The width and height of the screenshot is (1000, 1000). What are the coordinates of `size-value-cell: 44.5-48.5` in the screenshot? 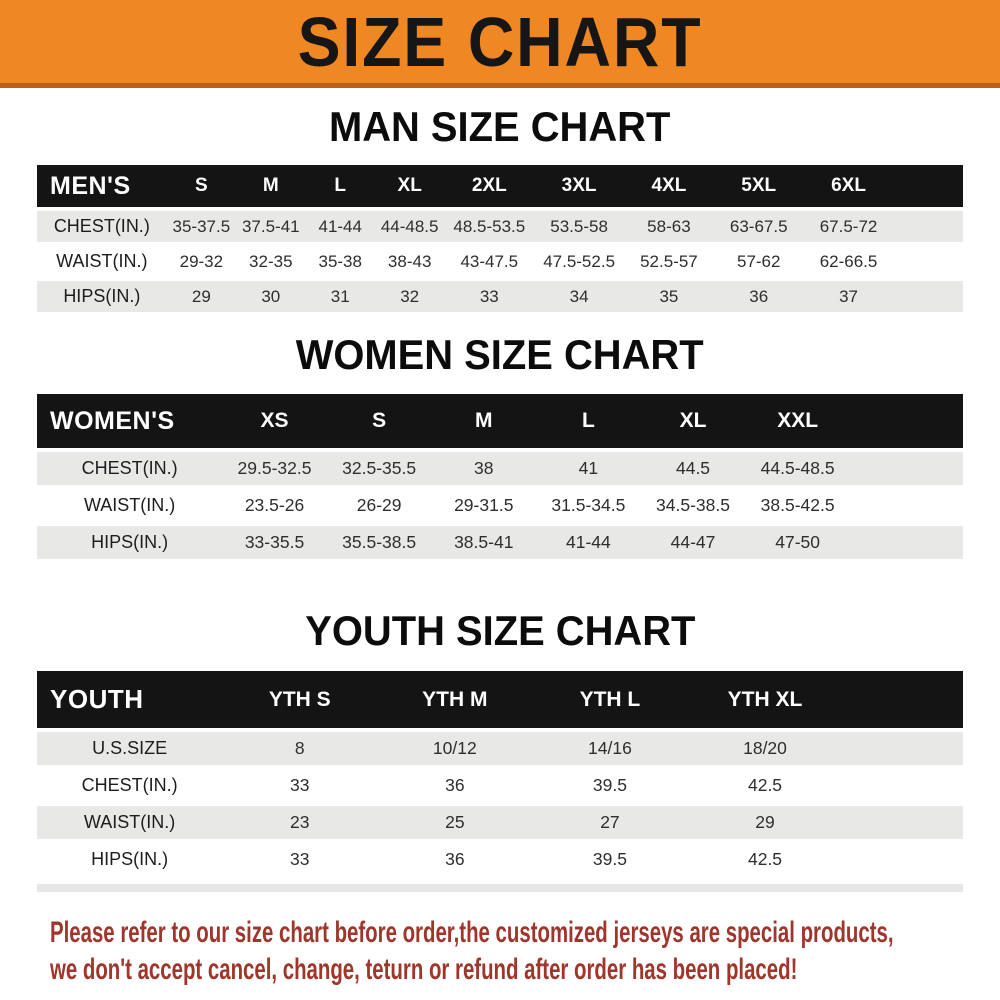 It's located at (797, 468).